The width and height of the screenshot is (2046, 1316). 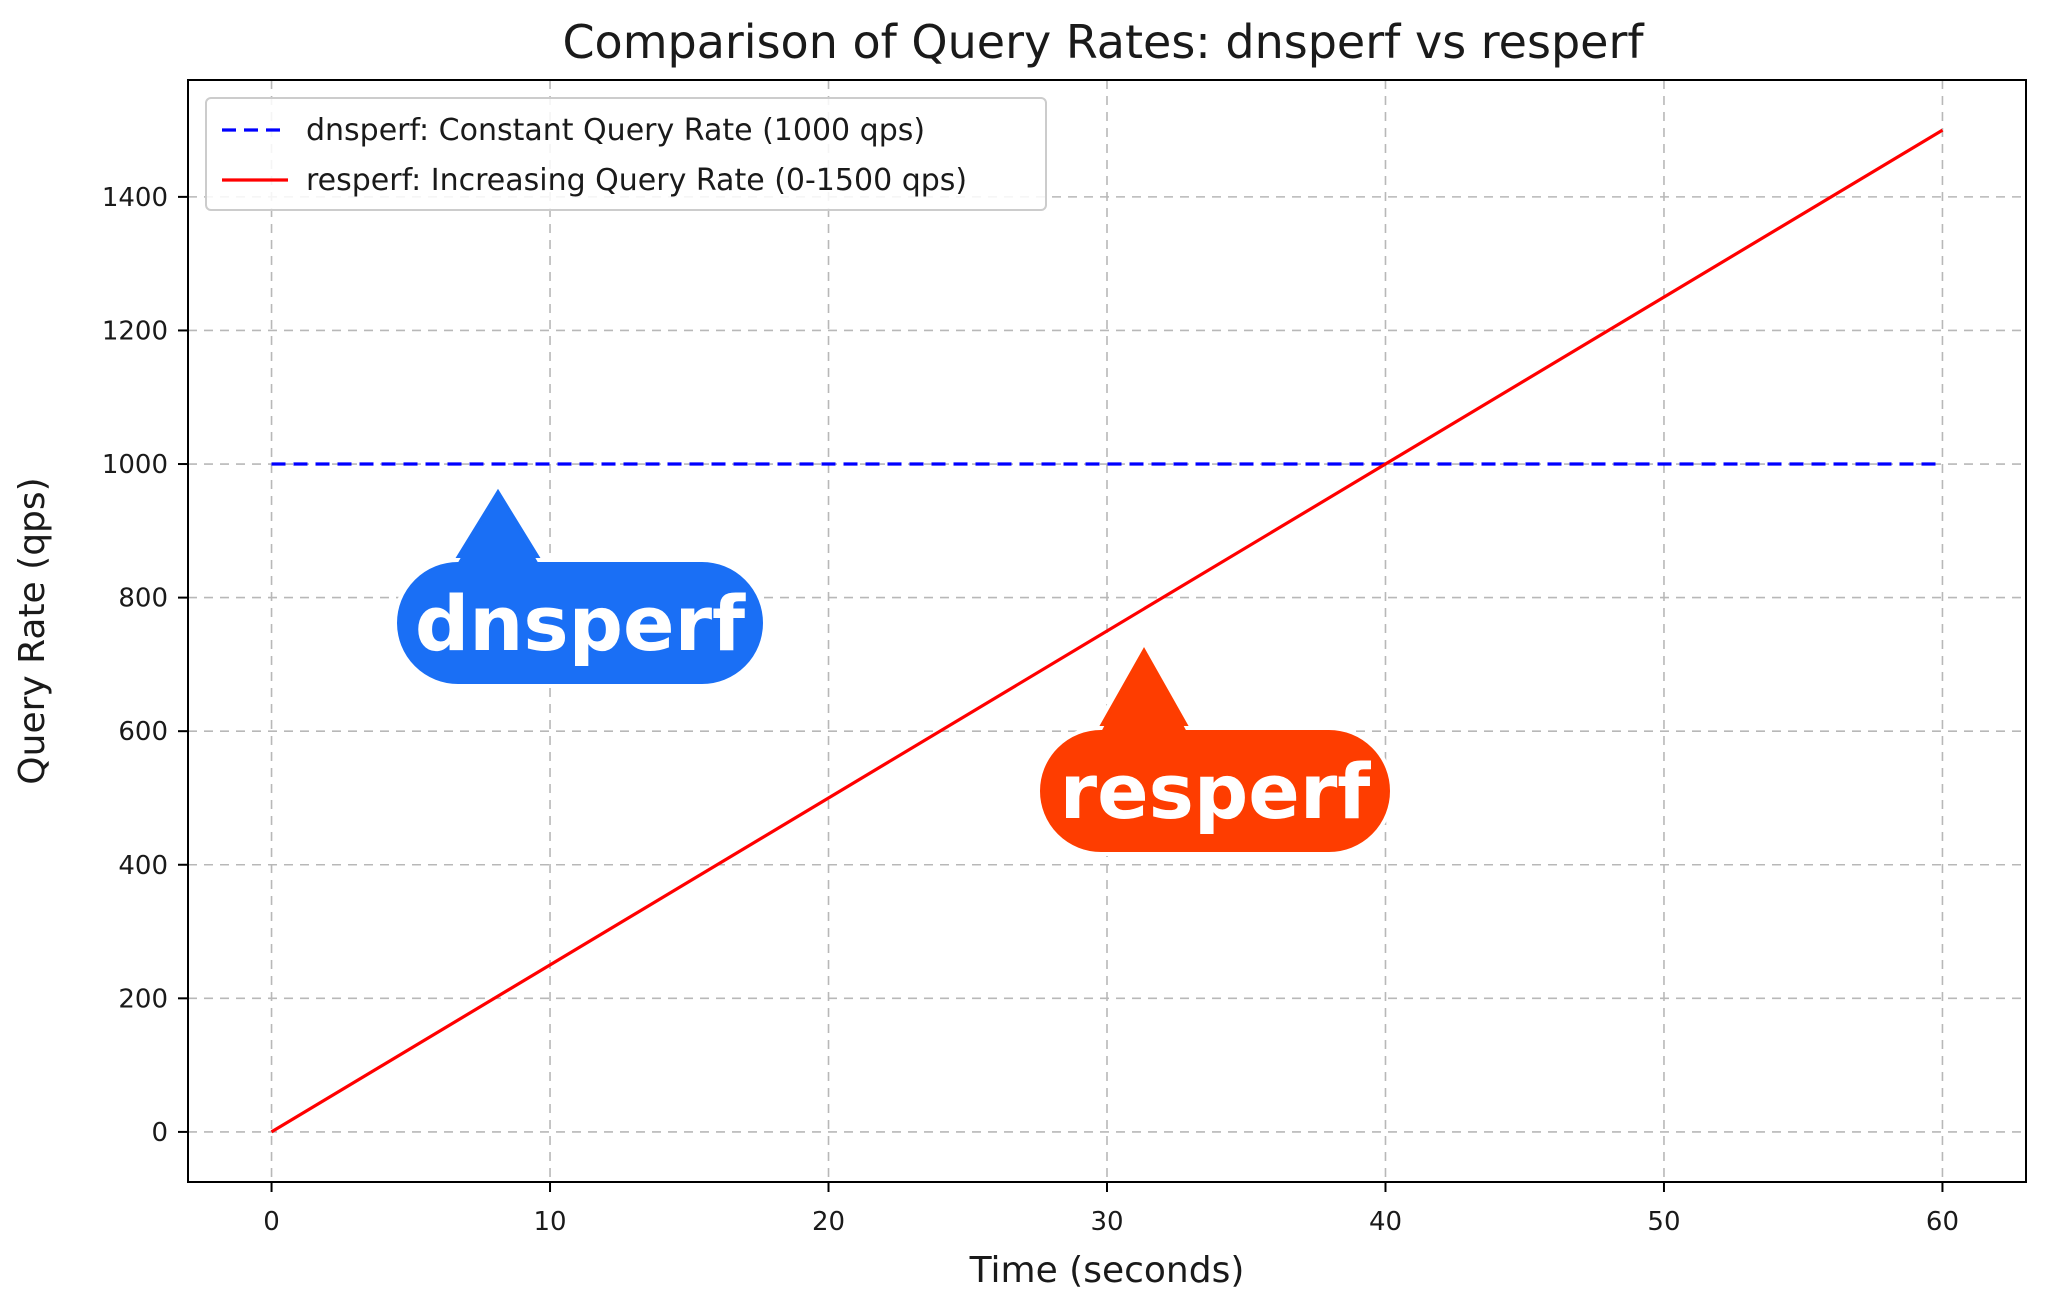 I want to click on x-tick-label: 50, so click(x=1663, y=1222).